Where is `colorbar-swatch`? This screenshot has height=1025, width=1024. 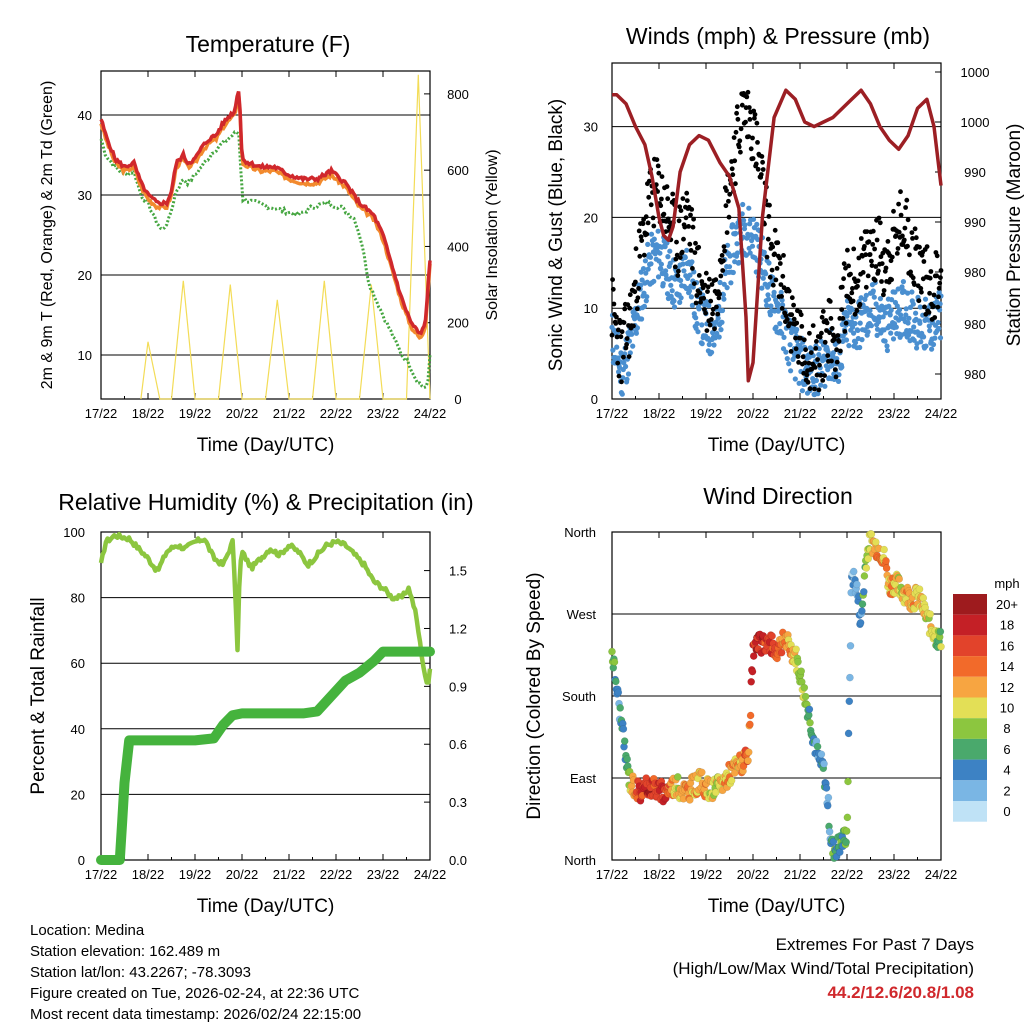
colorbar-swatch is located at coordinates (970, 646).